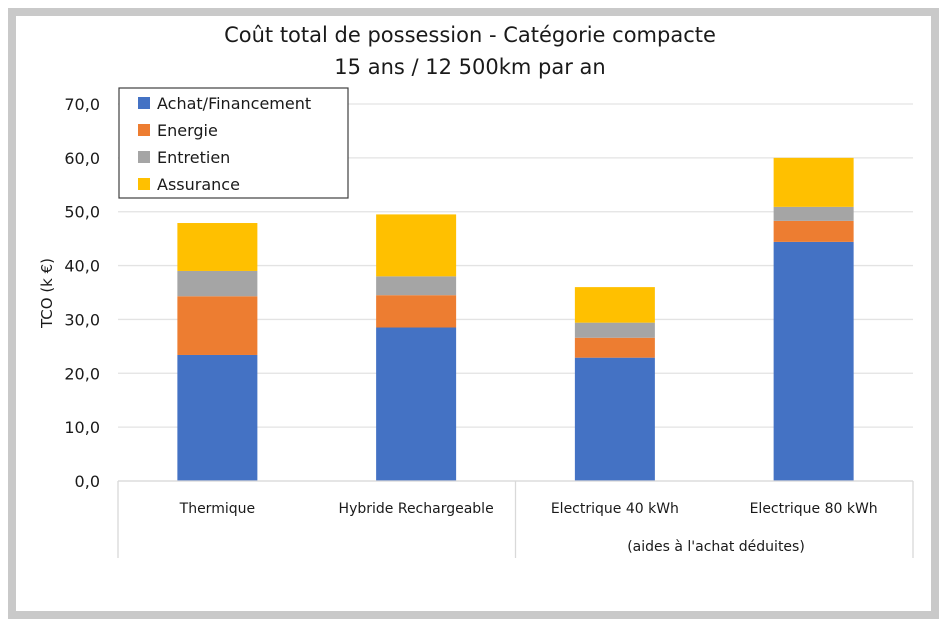  I want to click on x-tick-label: Electrique 40 kWh, so click(615, 509).